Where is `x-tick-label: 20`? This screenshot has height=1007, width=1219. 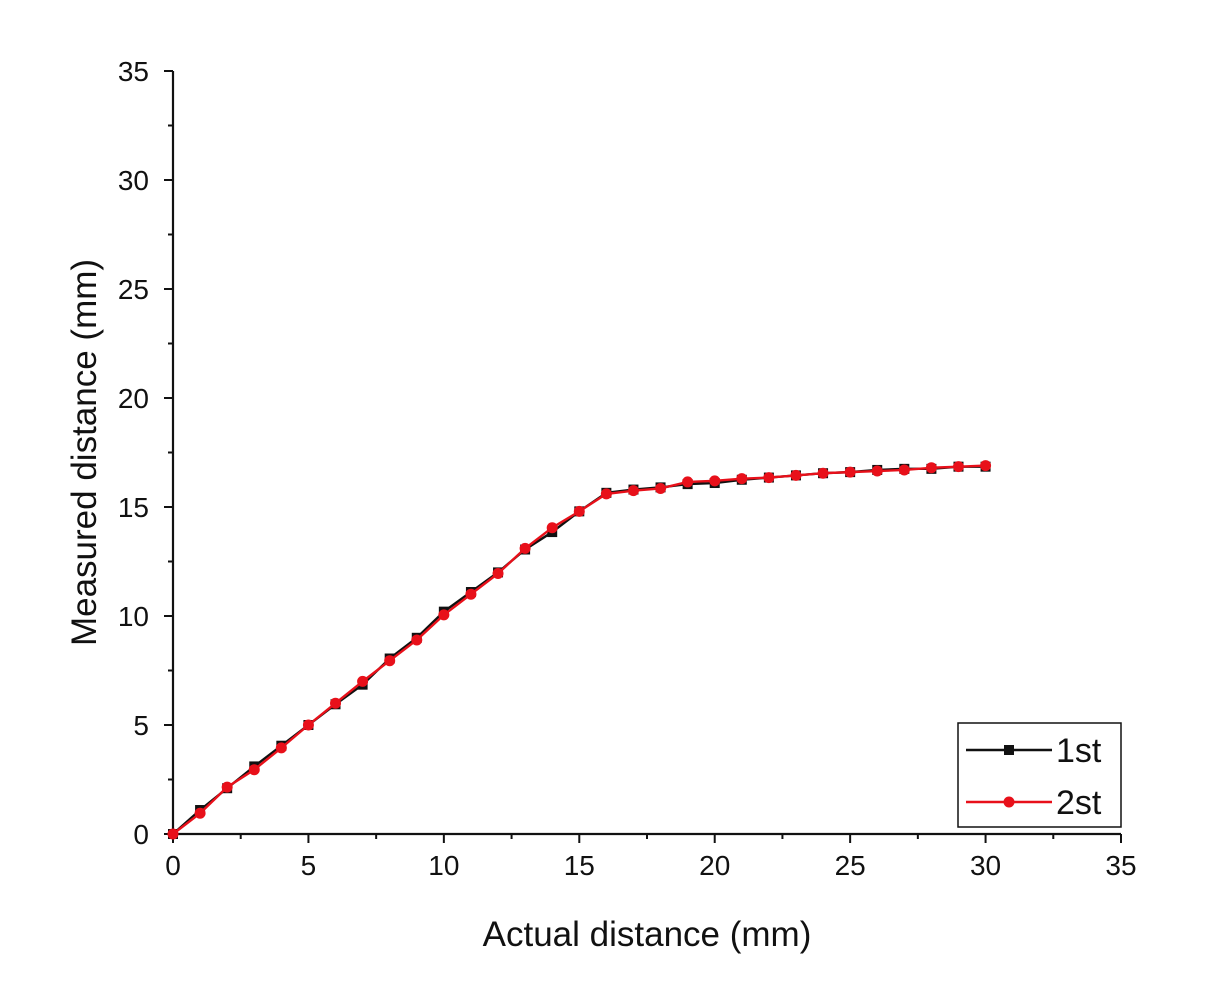 x-tick-label: 20 is located at coordinates (714, 865).